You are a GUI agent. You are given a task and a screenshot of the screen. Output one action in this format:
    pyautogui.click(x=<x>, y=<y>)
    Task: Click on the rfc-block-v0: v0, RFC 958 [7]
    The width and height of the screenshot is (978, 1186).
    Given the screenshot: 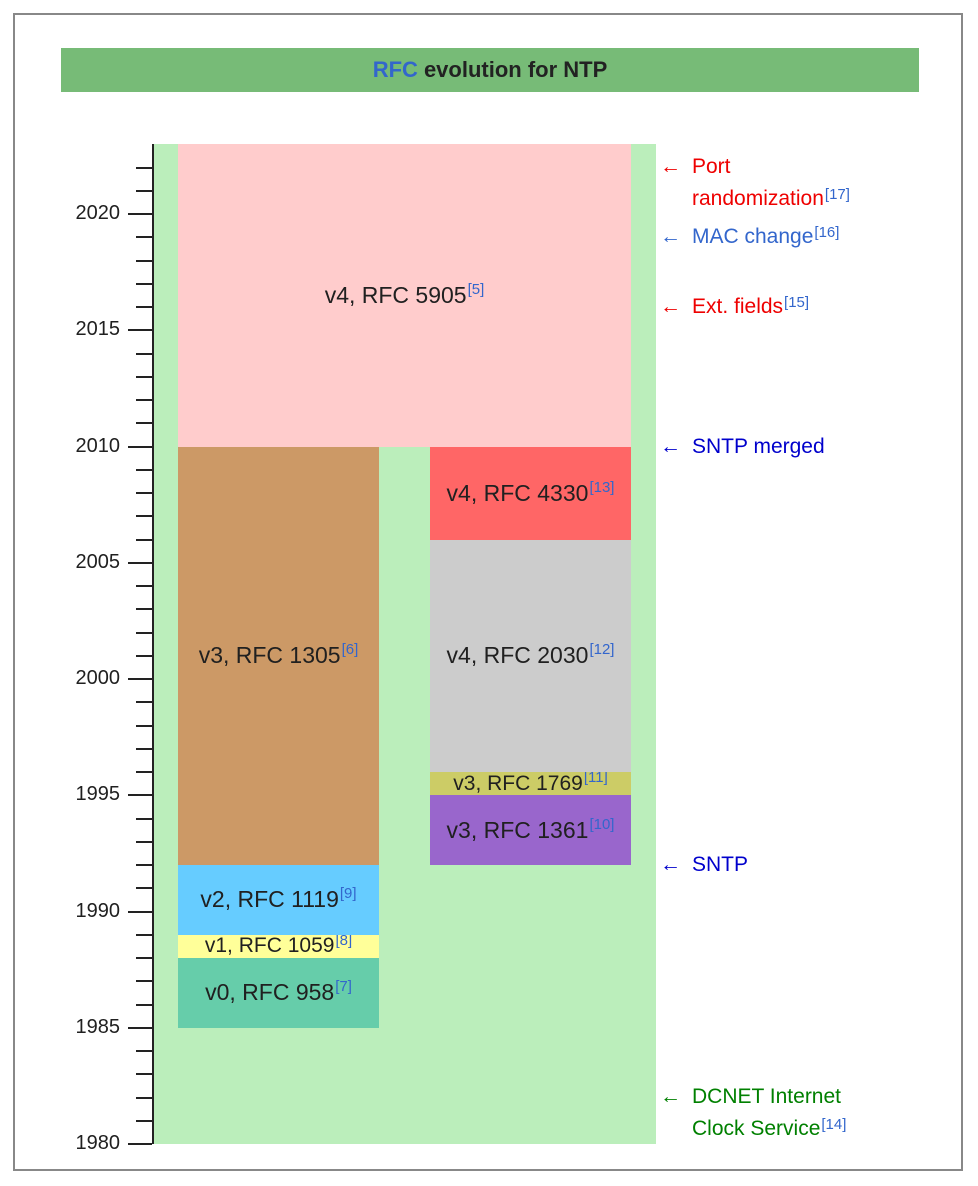 What is the action you would take?
    pyautogui.click(x=278, y=993)
    